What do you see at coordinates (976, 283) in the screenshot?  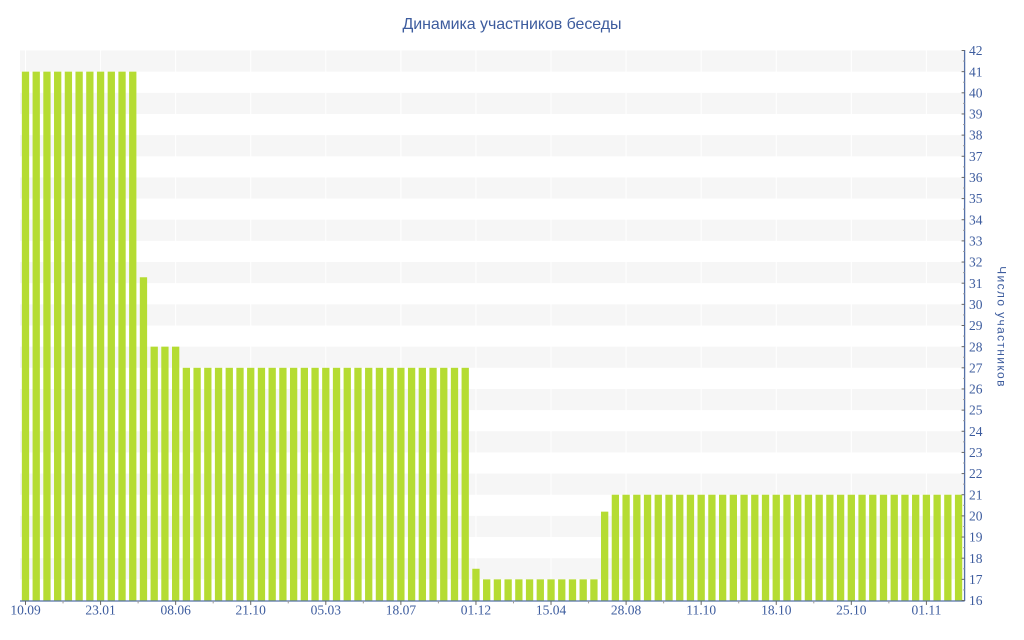 I see `svg-text: 31` at bounding box center [976, 283].